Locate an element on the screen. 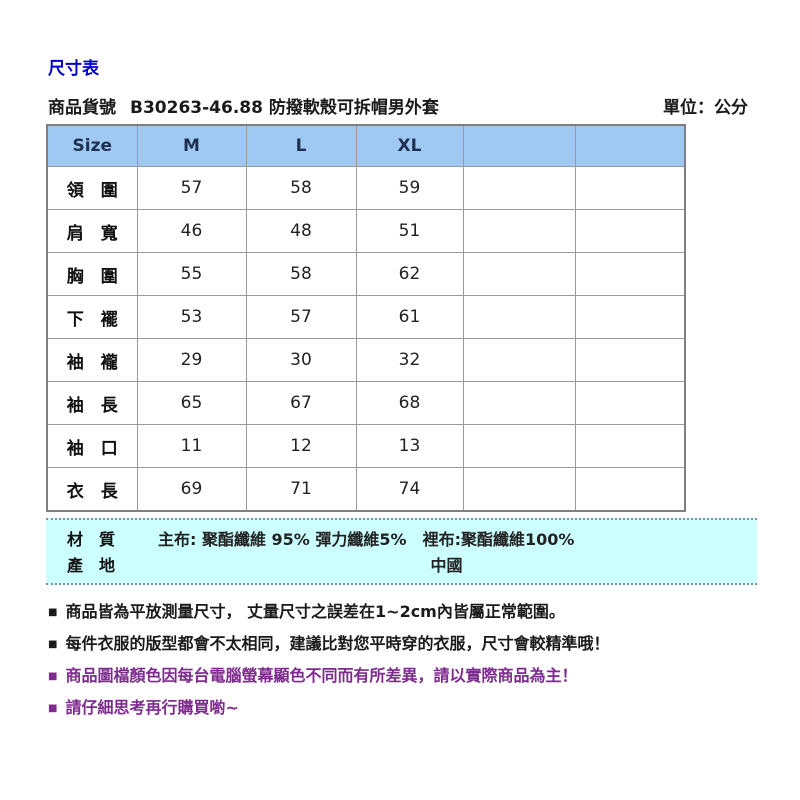  table-row-sleeve-length: 袖 長 65 67 68 is located at coordinates (366, 403).